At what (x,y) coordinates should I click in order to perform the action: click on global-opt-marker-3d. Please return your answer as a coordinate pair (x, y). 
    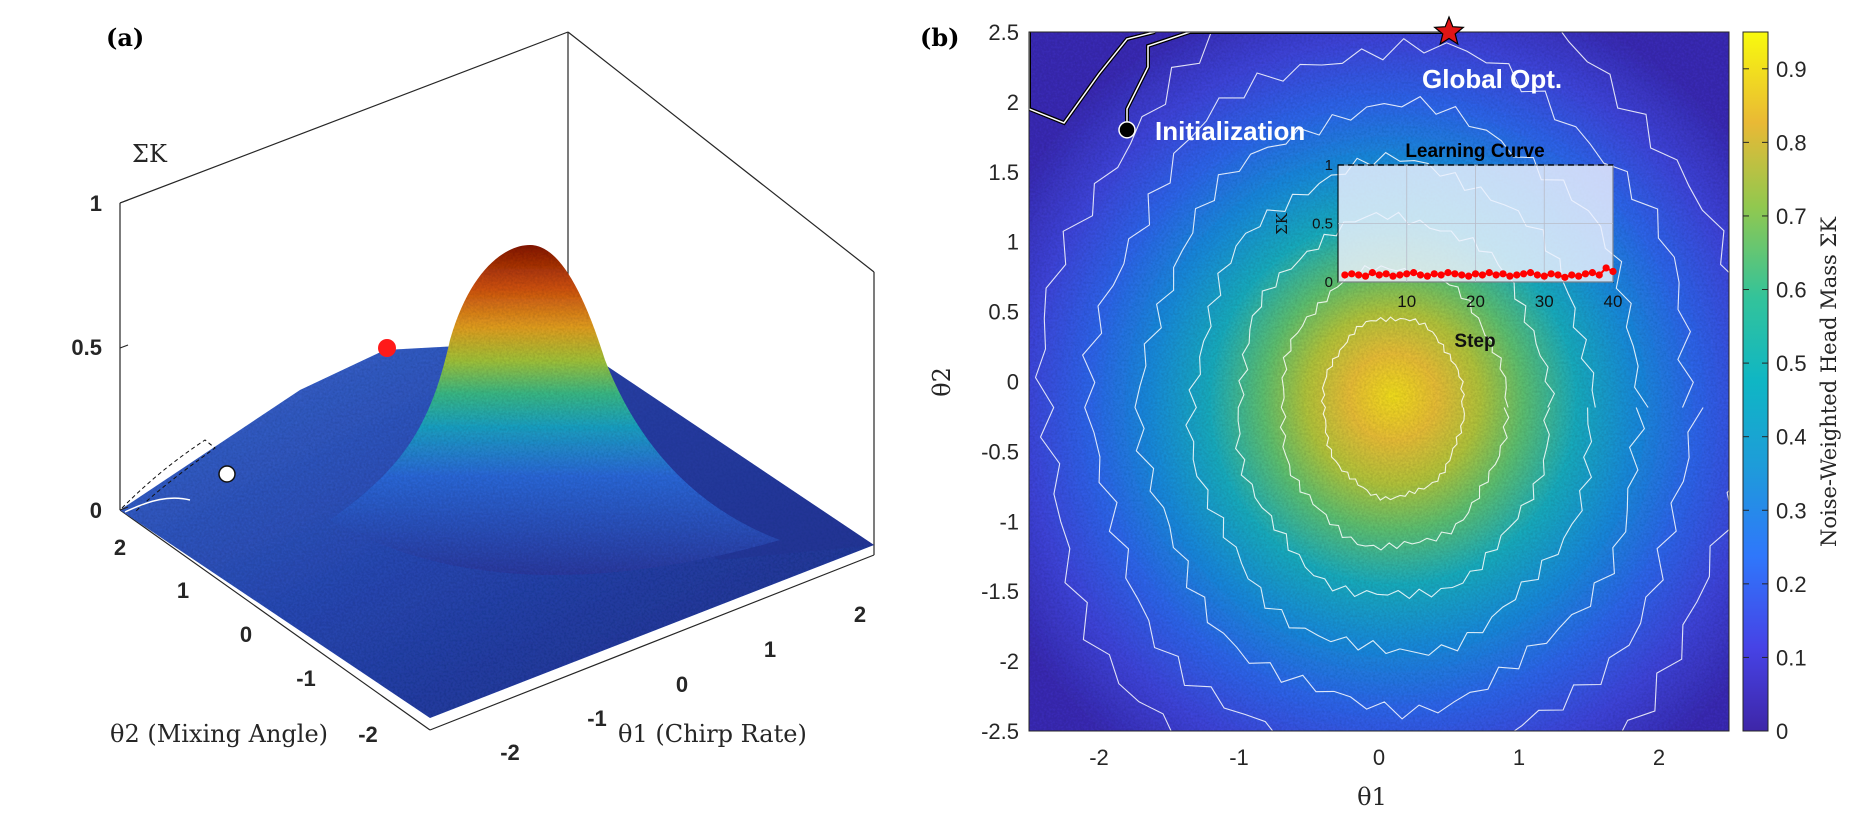
    Looking at the image, I should click on (387, 348).